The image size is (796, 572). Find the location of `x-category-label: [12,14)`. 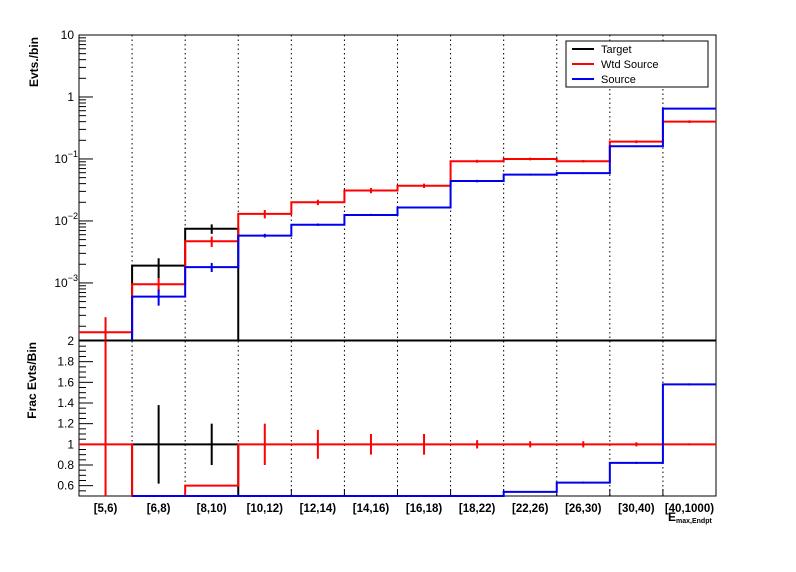

x-category-label: [12,14) is located at coordinates (318, 509).